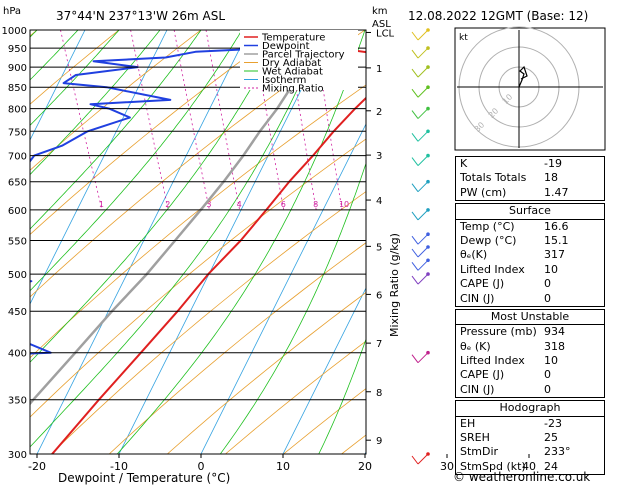 This screenshot has height=486, width=629. I want to click on legend-entry: Wet Adiabat, so click(292, 72).